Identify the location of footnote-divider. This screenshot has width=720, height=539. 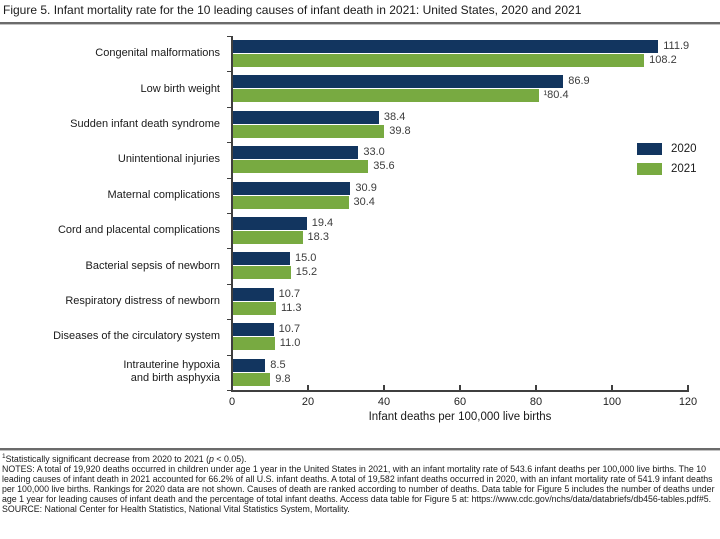
(360, 449).